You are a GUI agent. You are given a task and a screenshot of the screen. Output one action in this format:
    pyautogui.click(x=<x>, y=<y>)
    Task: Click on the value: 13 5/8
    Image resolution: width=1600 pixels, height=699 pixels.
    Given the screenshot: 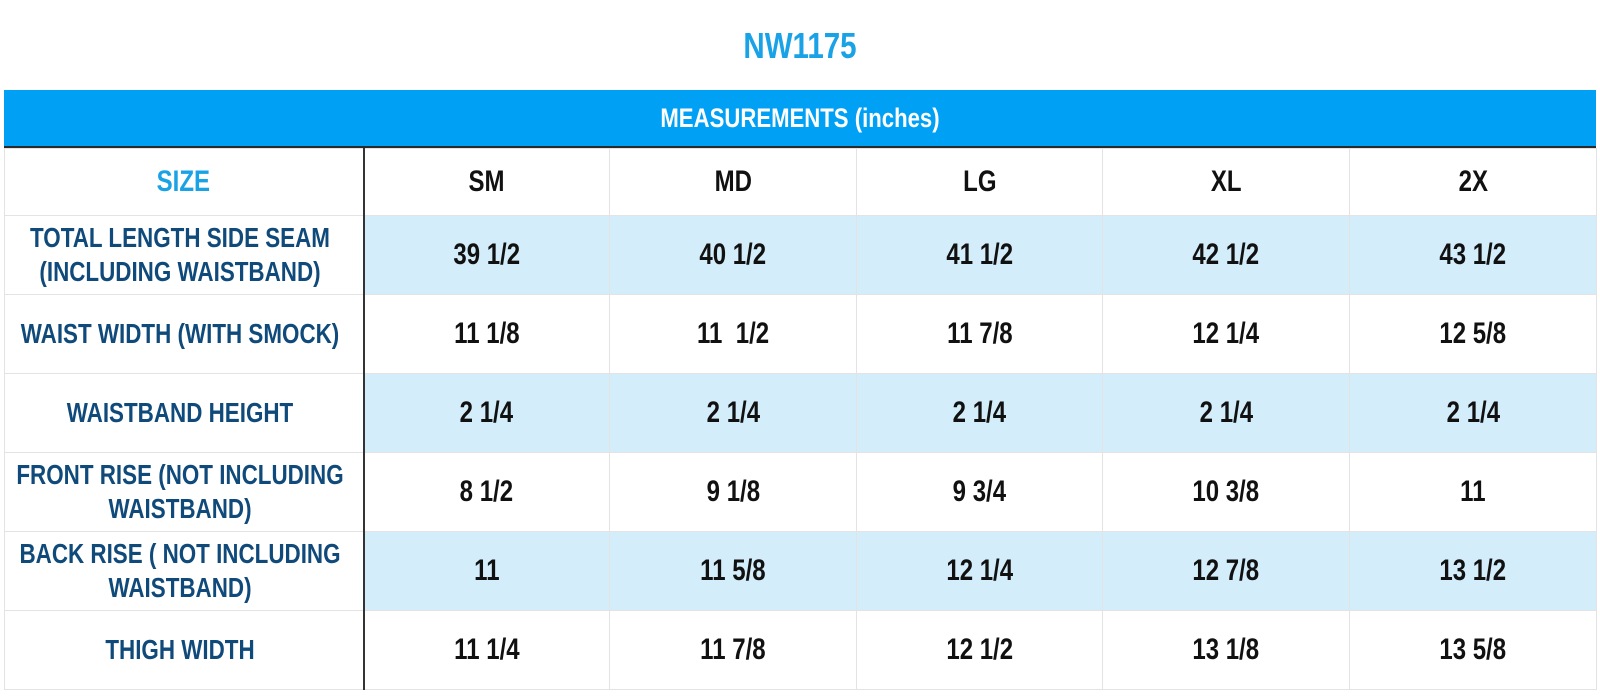 What is the action you would take?
    pyautogui.click(x=1473, y=649)
    